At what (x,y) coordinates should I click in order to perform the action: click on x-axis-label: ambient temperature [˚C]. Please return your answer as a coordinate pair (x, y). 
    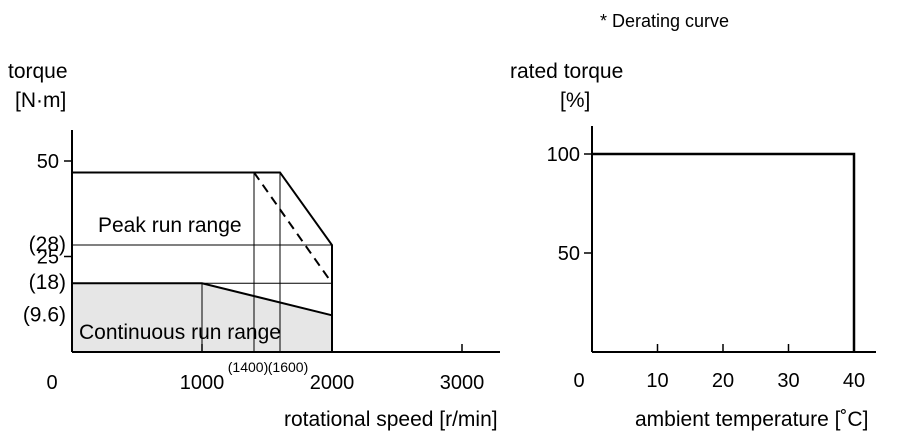
    Looking at the image, I should click on (751, 419).